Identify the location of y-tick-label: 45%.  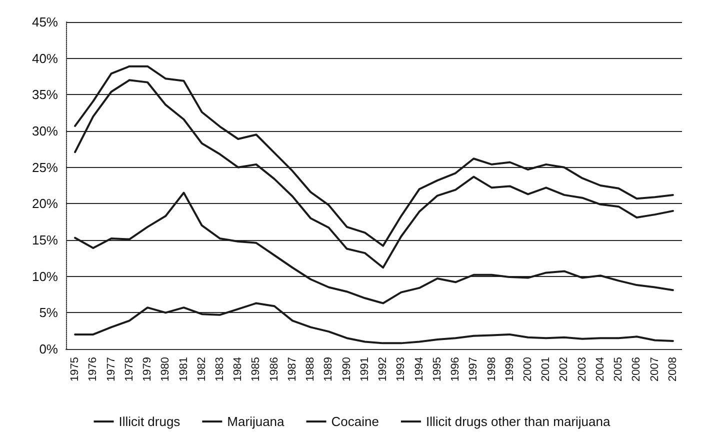
(45, 22).